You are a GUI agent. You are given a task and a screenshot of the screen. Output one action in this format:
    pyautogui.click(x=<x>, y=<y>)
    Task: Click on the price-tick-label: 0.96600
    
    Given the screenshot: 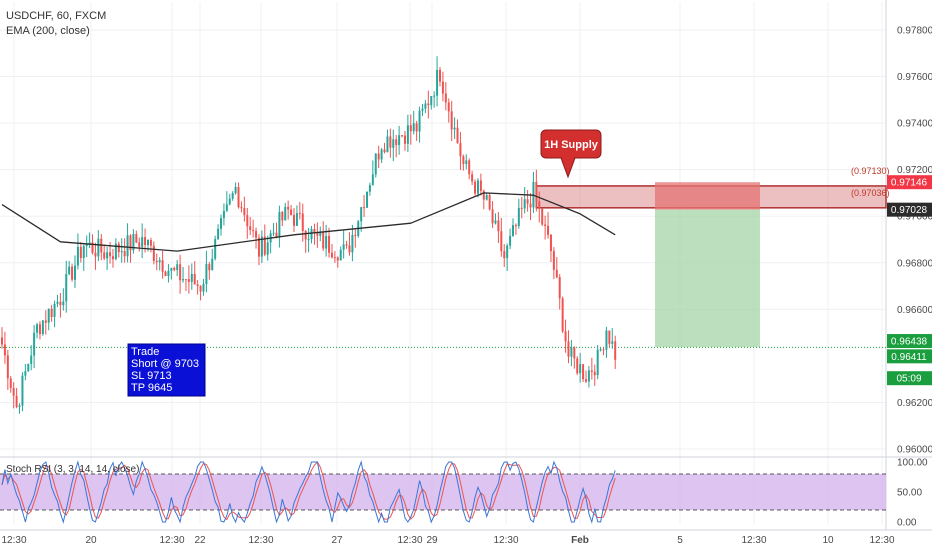 What is the action you would take?
    pyautogui.click(x=914, y=310)
    